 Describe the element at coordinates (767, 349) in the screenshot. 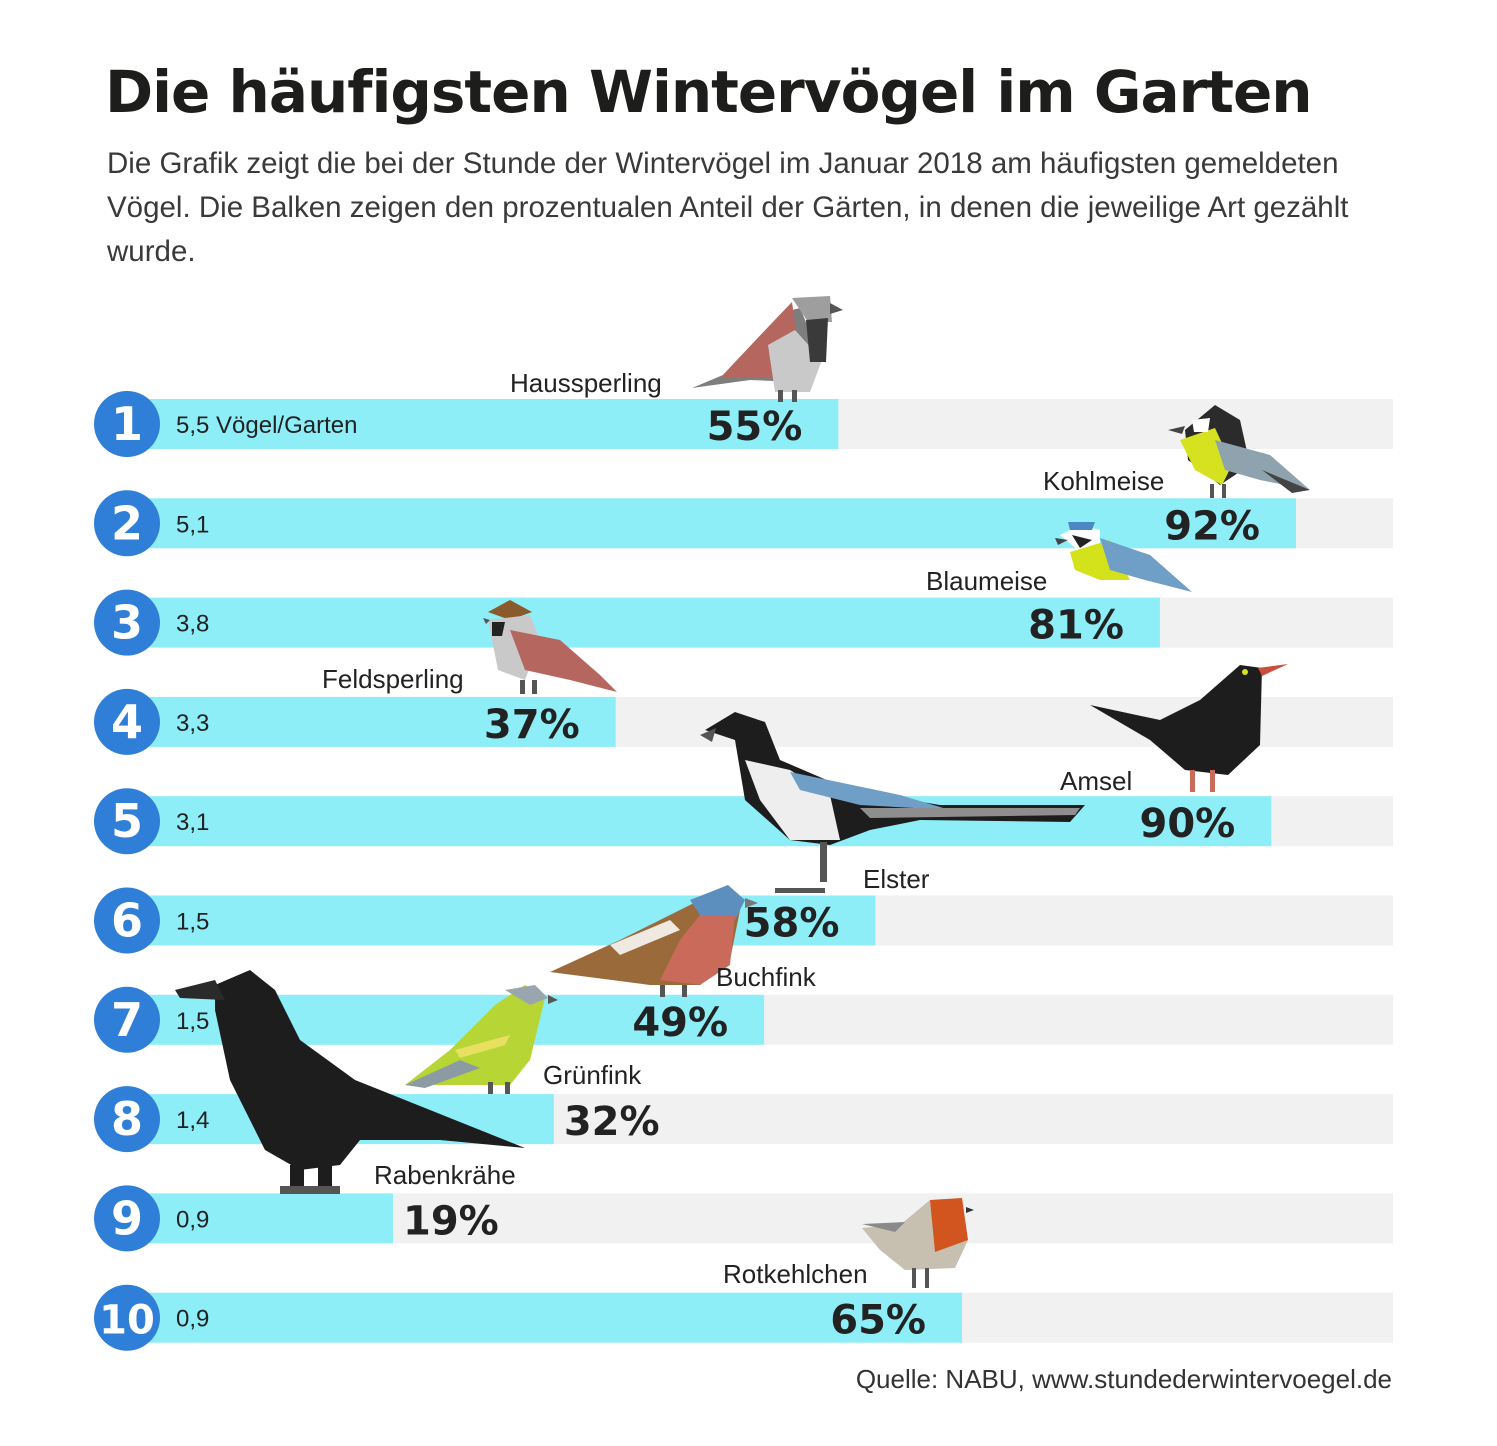

I see `house-sparrow-icon` at that location.